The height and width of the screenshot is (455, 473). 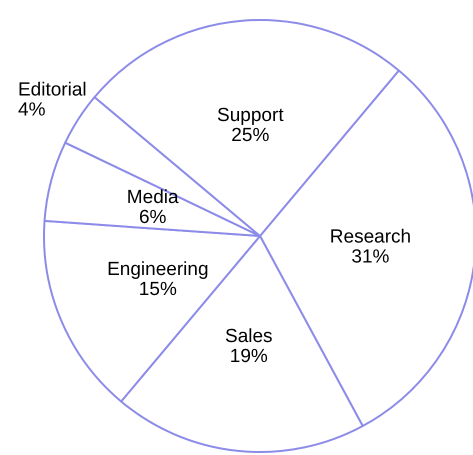 What do you see at coordinates (32, 110) in the screenshot?
I see `data-label: 4%` at bounding box center [32, 110].